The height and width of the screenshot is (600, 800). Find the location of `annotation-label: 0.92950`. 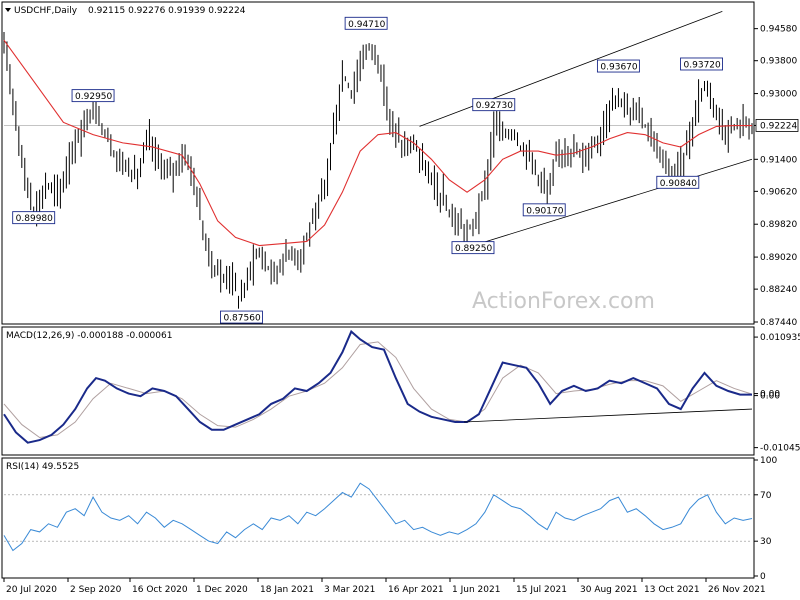

annotation-label: 0.92950 is located at coordinates (93, 97).